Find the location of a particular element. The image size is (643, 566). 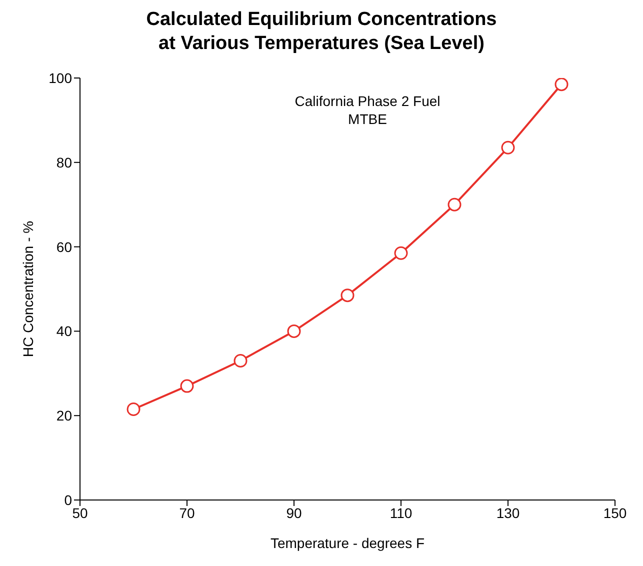

x-tick-label: 50 is located at coordinates (80, 512).